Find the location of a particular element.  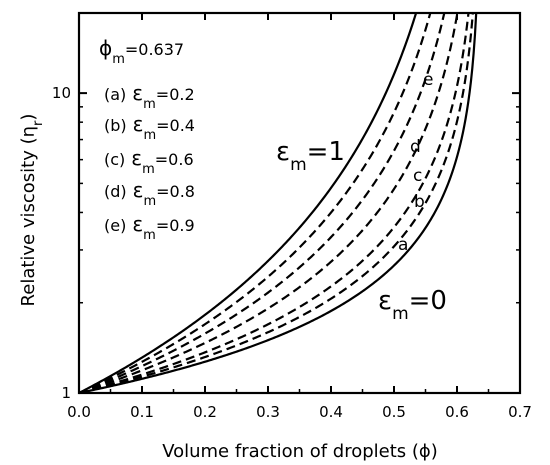

legend-item-a: (a) εm=0.2 is located at coordinates (149, 96).